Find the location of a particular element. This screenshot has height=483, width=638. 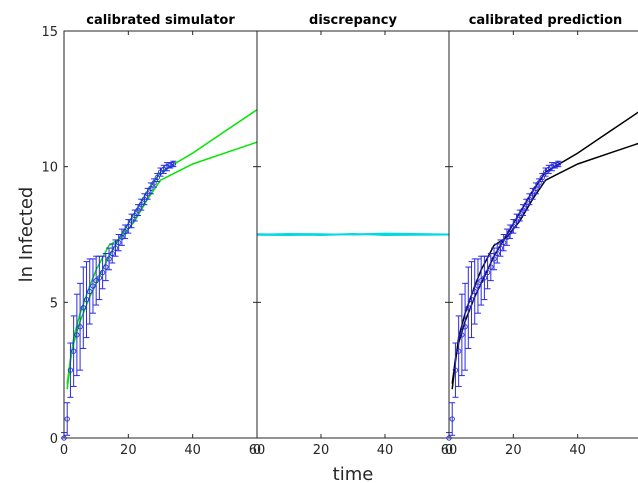

panel-title: calibrated simulator is located at coordinates (160, 20).